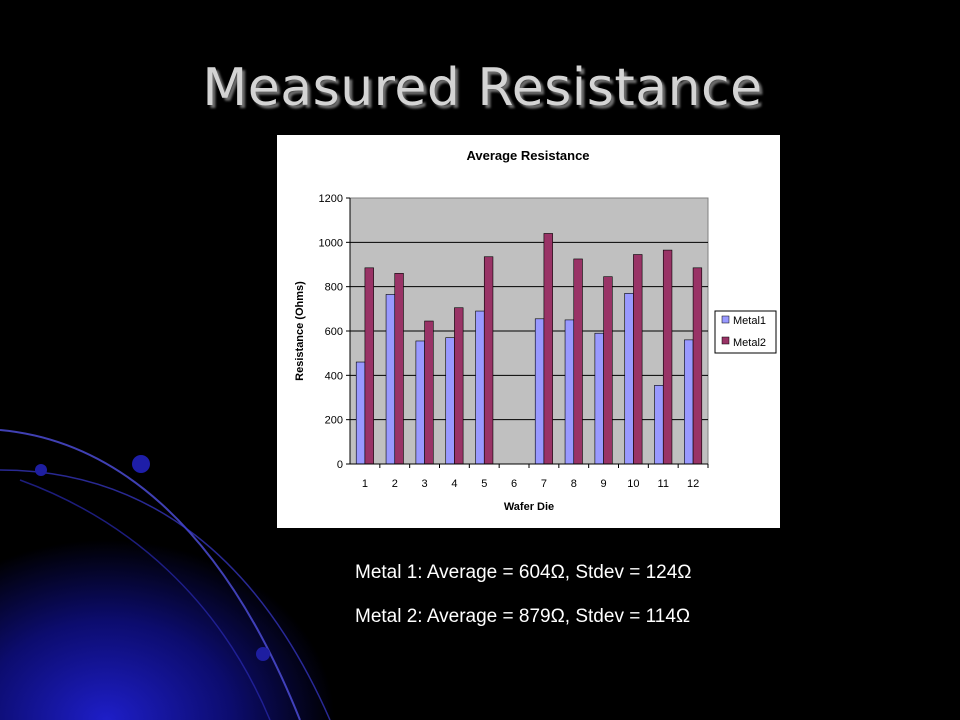 This screenshot has height=720, width=960. I want to click on legend: Metal1 Metal2, so click(745, 332).